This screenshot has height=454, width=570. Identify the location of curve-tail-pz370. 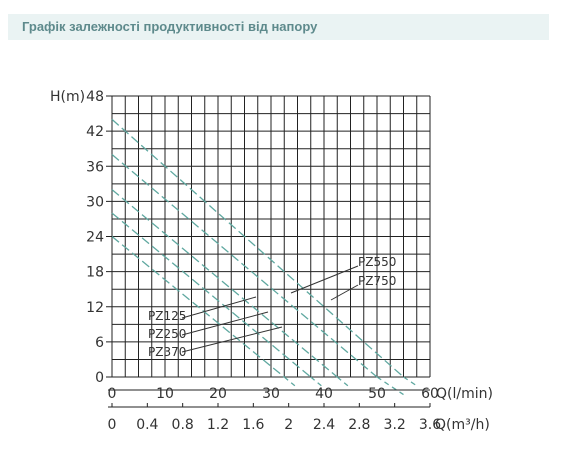
(342, 381).